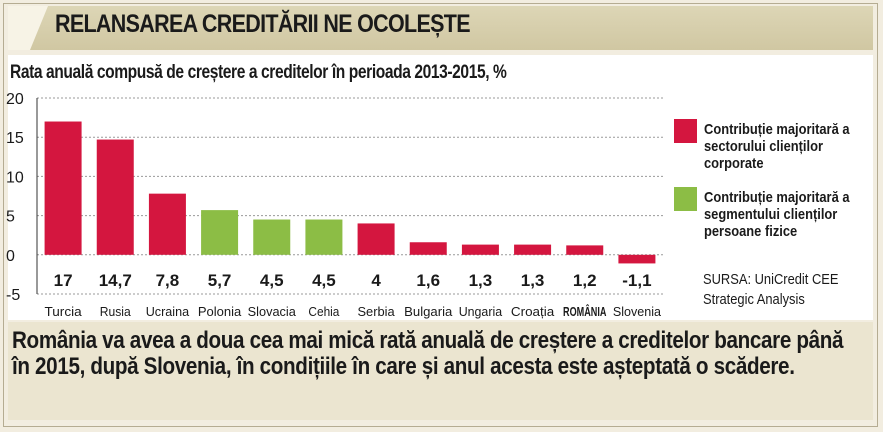  Describe the element at coordinates (115, 280) in the screenshot. I see `data-label: 14,7` at that location.